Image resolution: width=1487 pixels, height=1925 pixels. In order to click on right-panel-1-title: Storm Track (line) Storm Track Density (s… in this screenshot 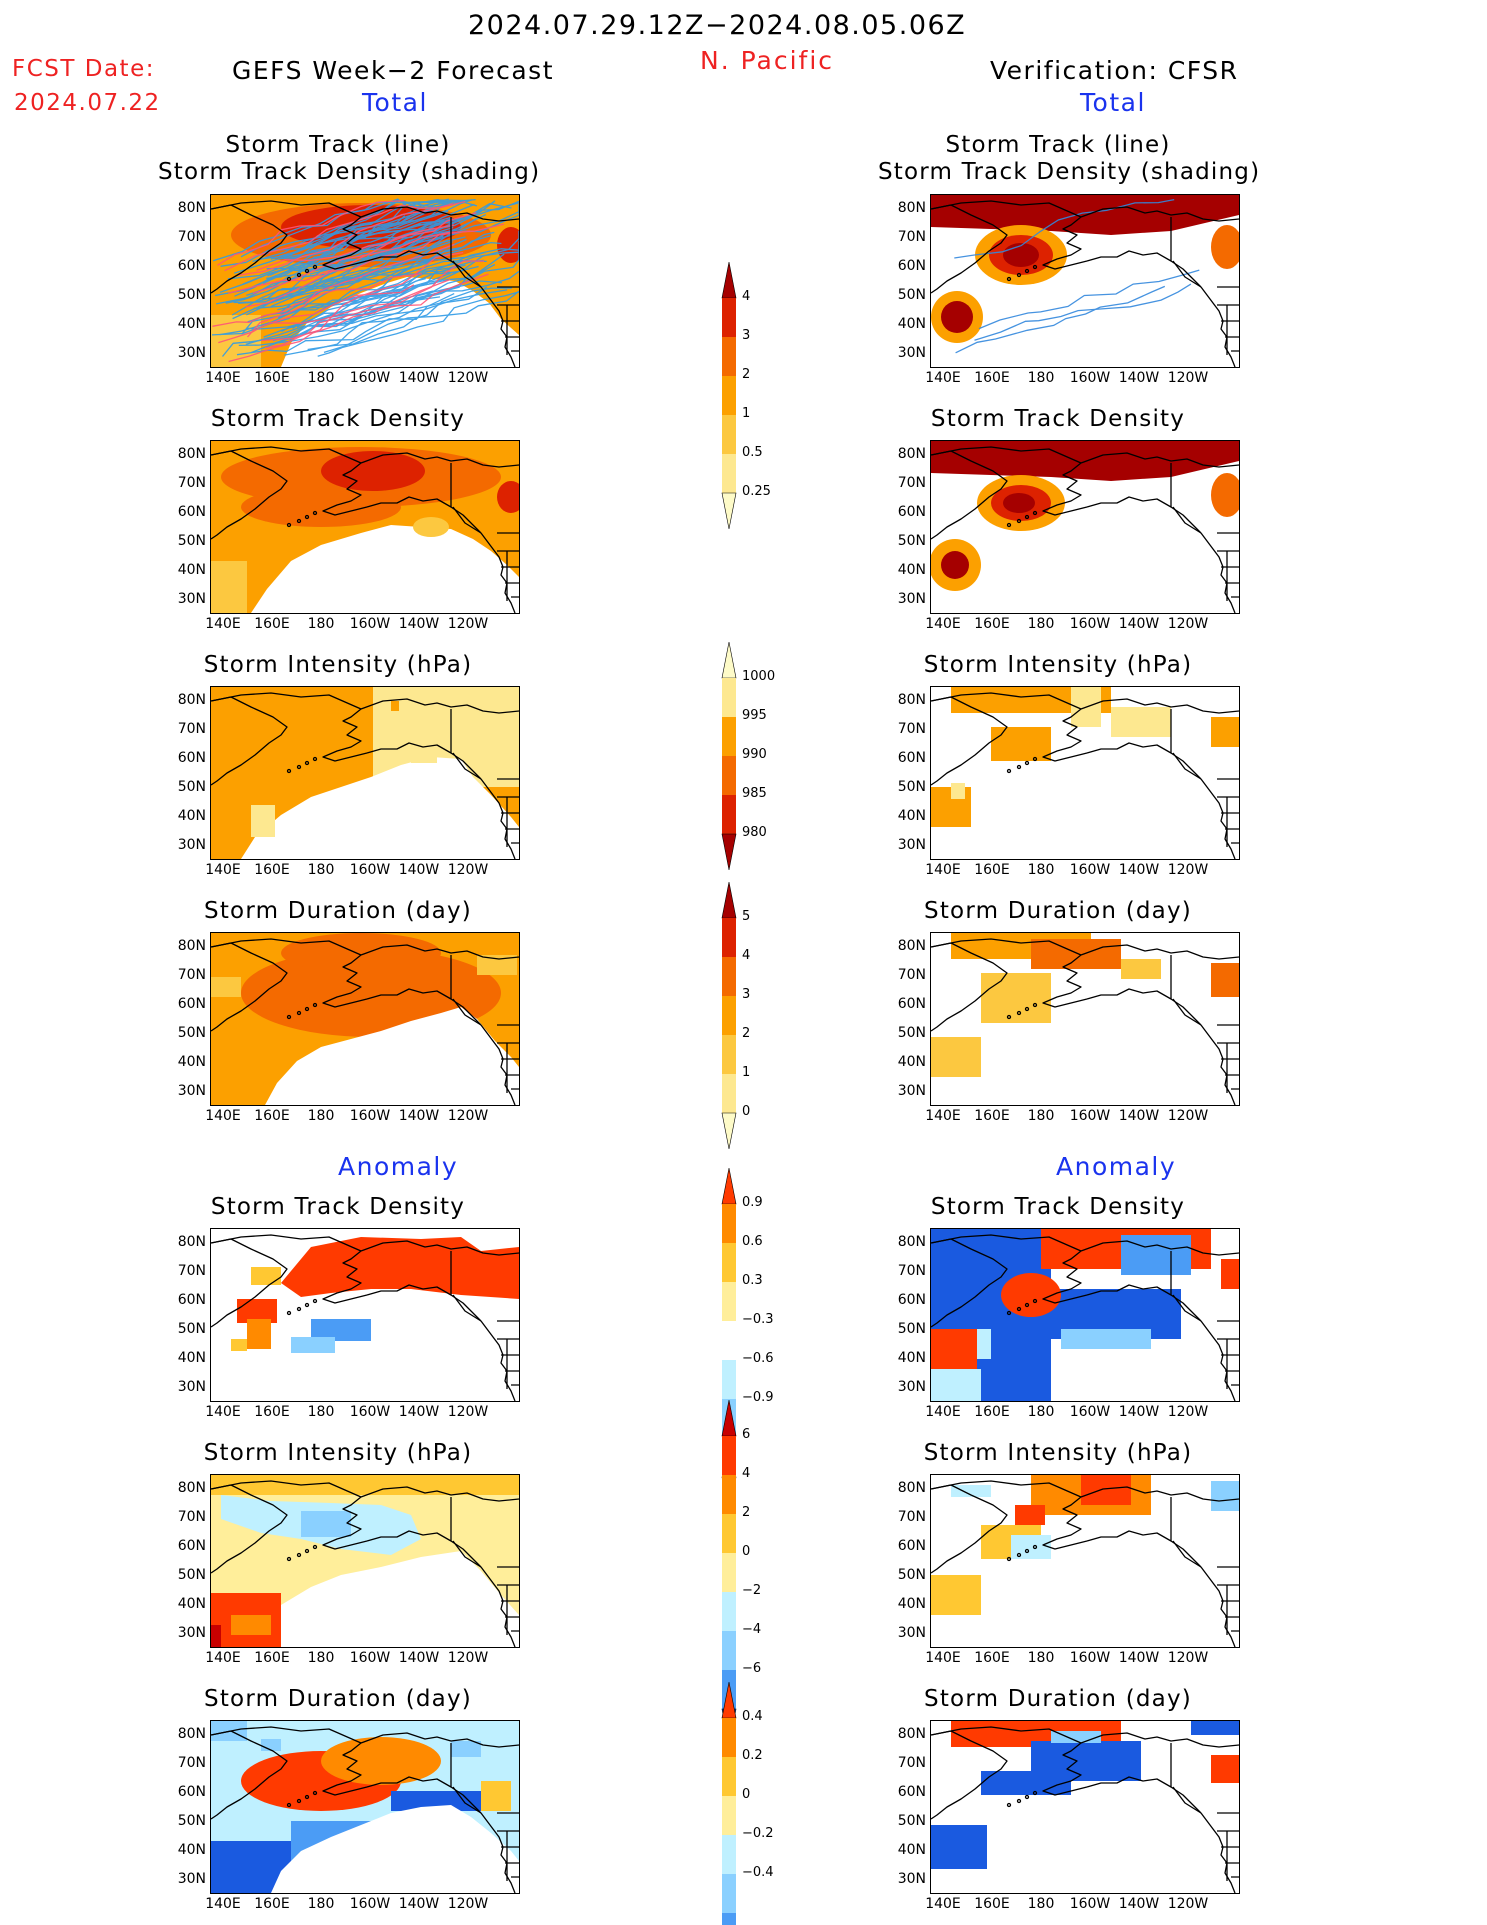, I will do `click(1068, 159)`.